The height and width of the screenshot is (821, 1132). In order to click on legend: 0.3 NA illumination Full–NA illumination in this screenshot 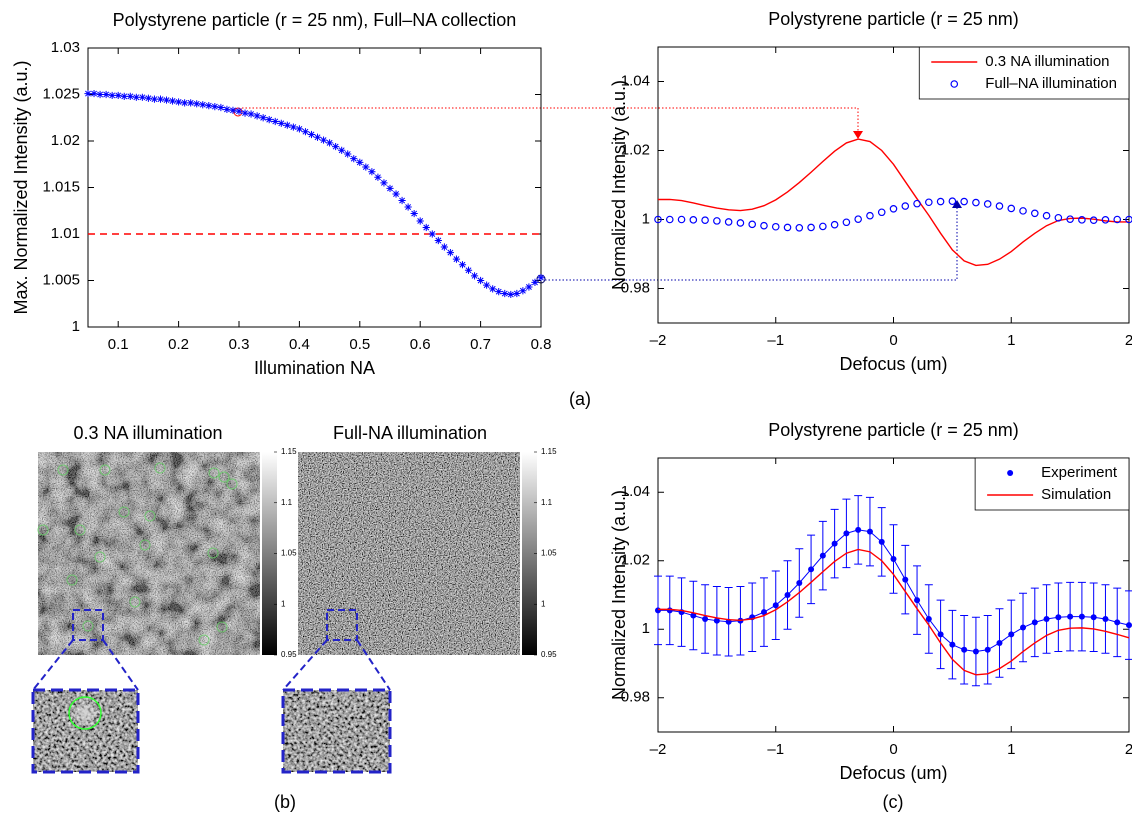, I will do `click(1024, 73)`.